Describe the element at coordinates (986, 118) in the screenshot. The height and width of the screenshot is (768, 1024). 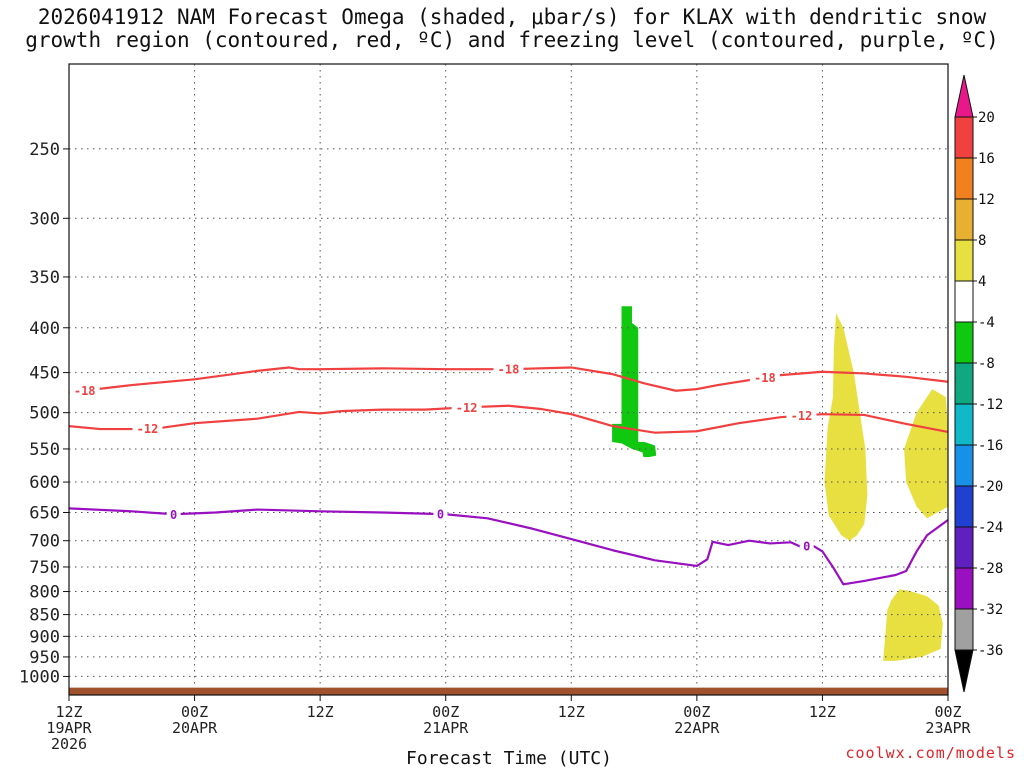
I see `colorbar-label: 20` at that location.